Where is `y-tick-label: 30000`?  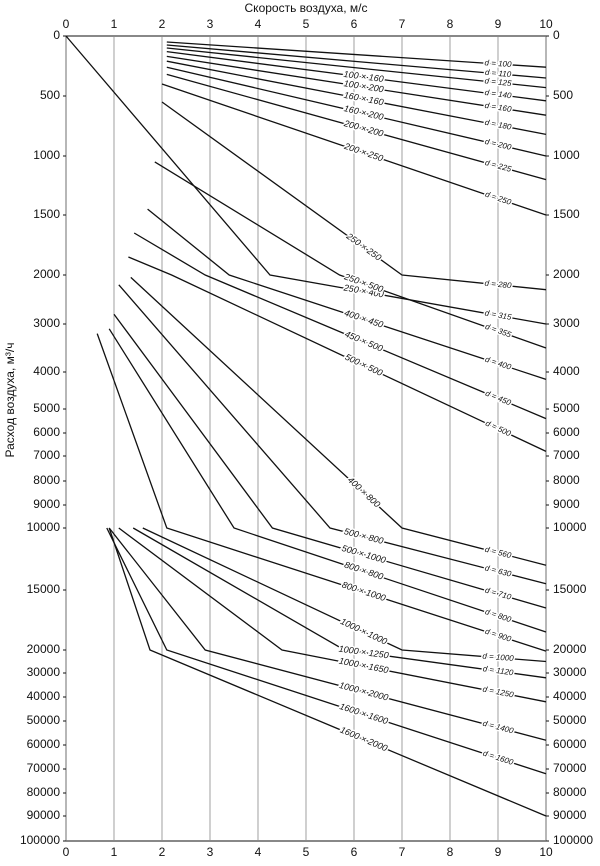
y-tick-label: 30000 is located at coordinates (44, 672).